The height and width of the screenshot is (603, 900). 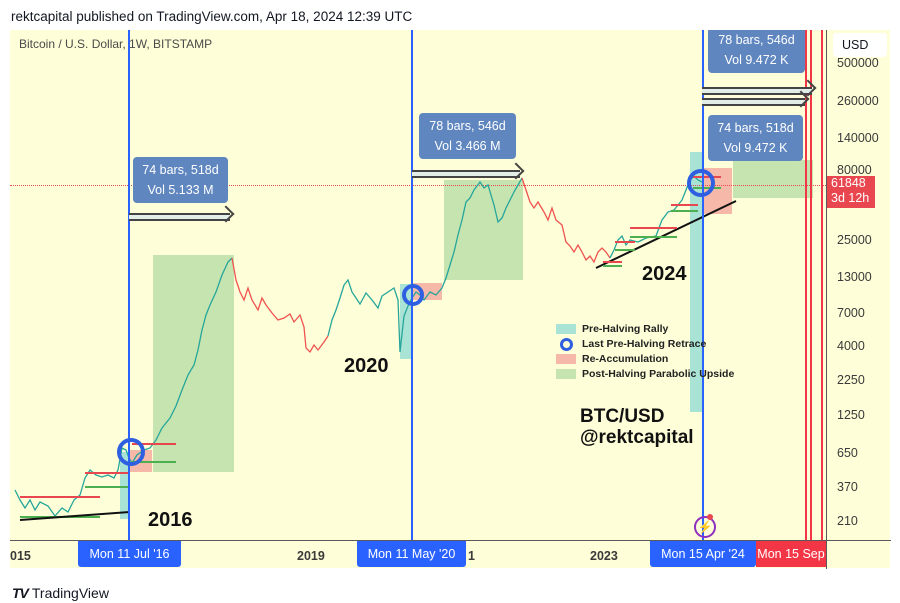 What do you see at coordinates (753, 102) in the screenshot?
I see `measure-arrow-2024-short` at bounding box center [753, 102].